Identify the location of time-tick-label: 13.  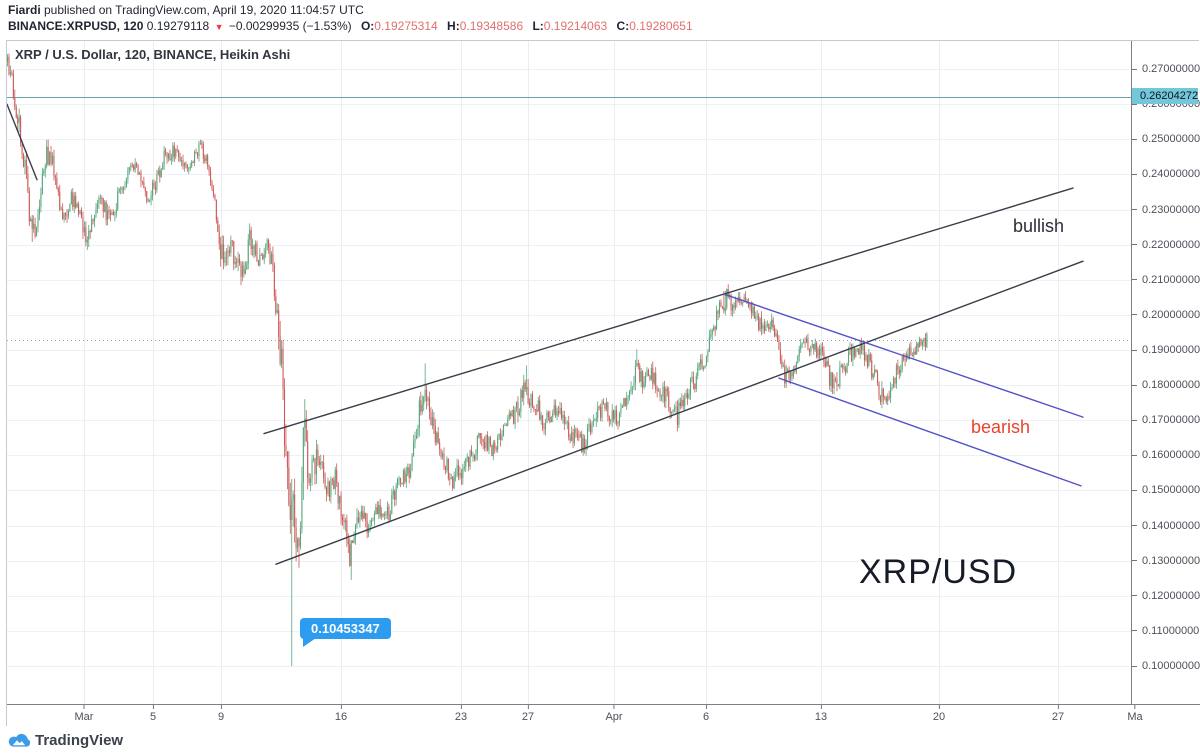
(821, 714).